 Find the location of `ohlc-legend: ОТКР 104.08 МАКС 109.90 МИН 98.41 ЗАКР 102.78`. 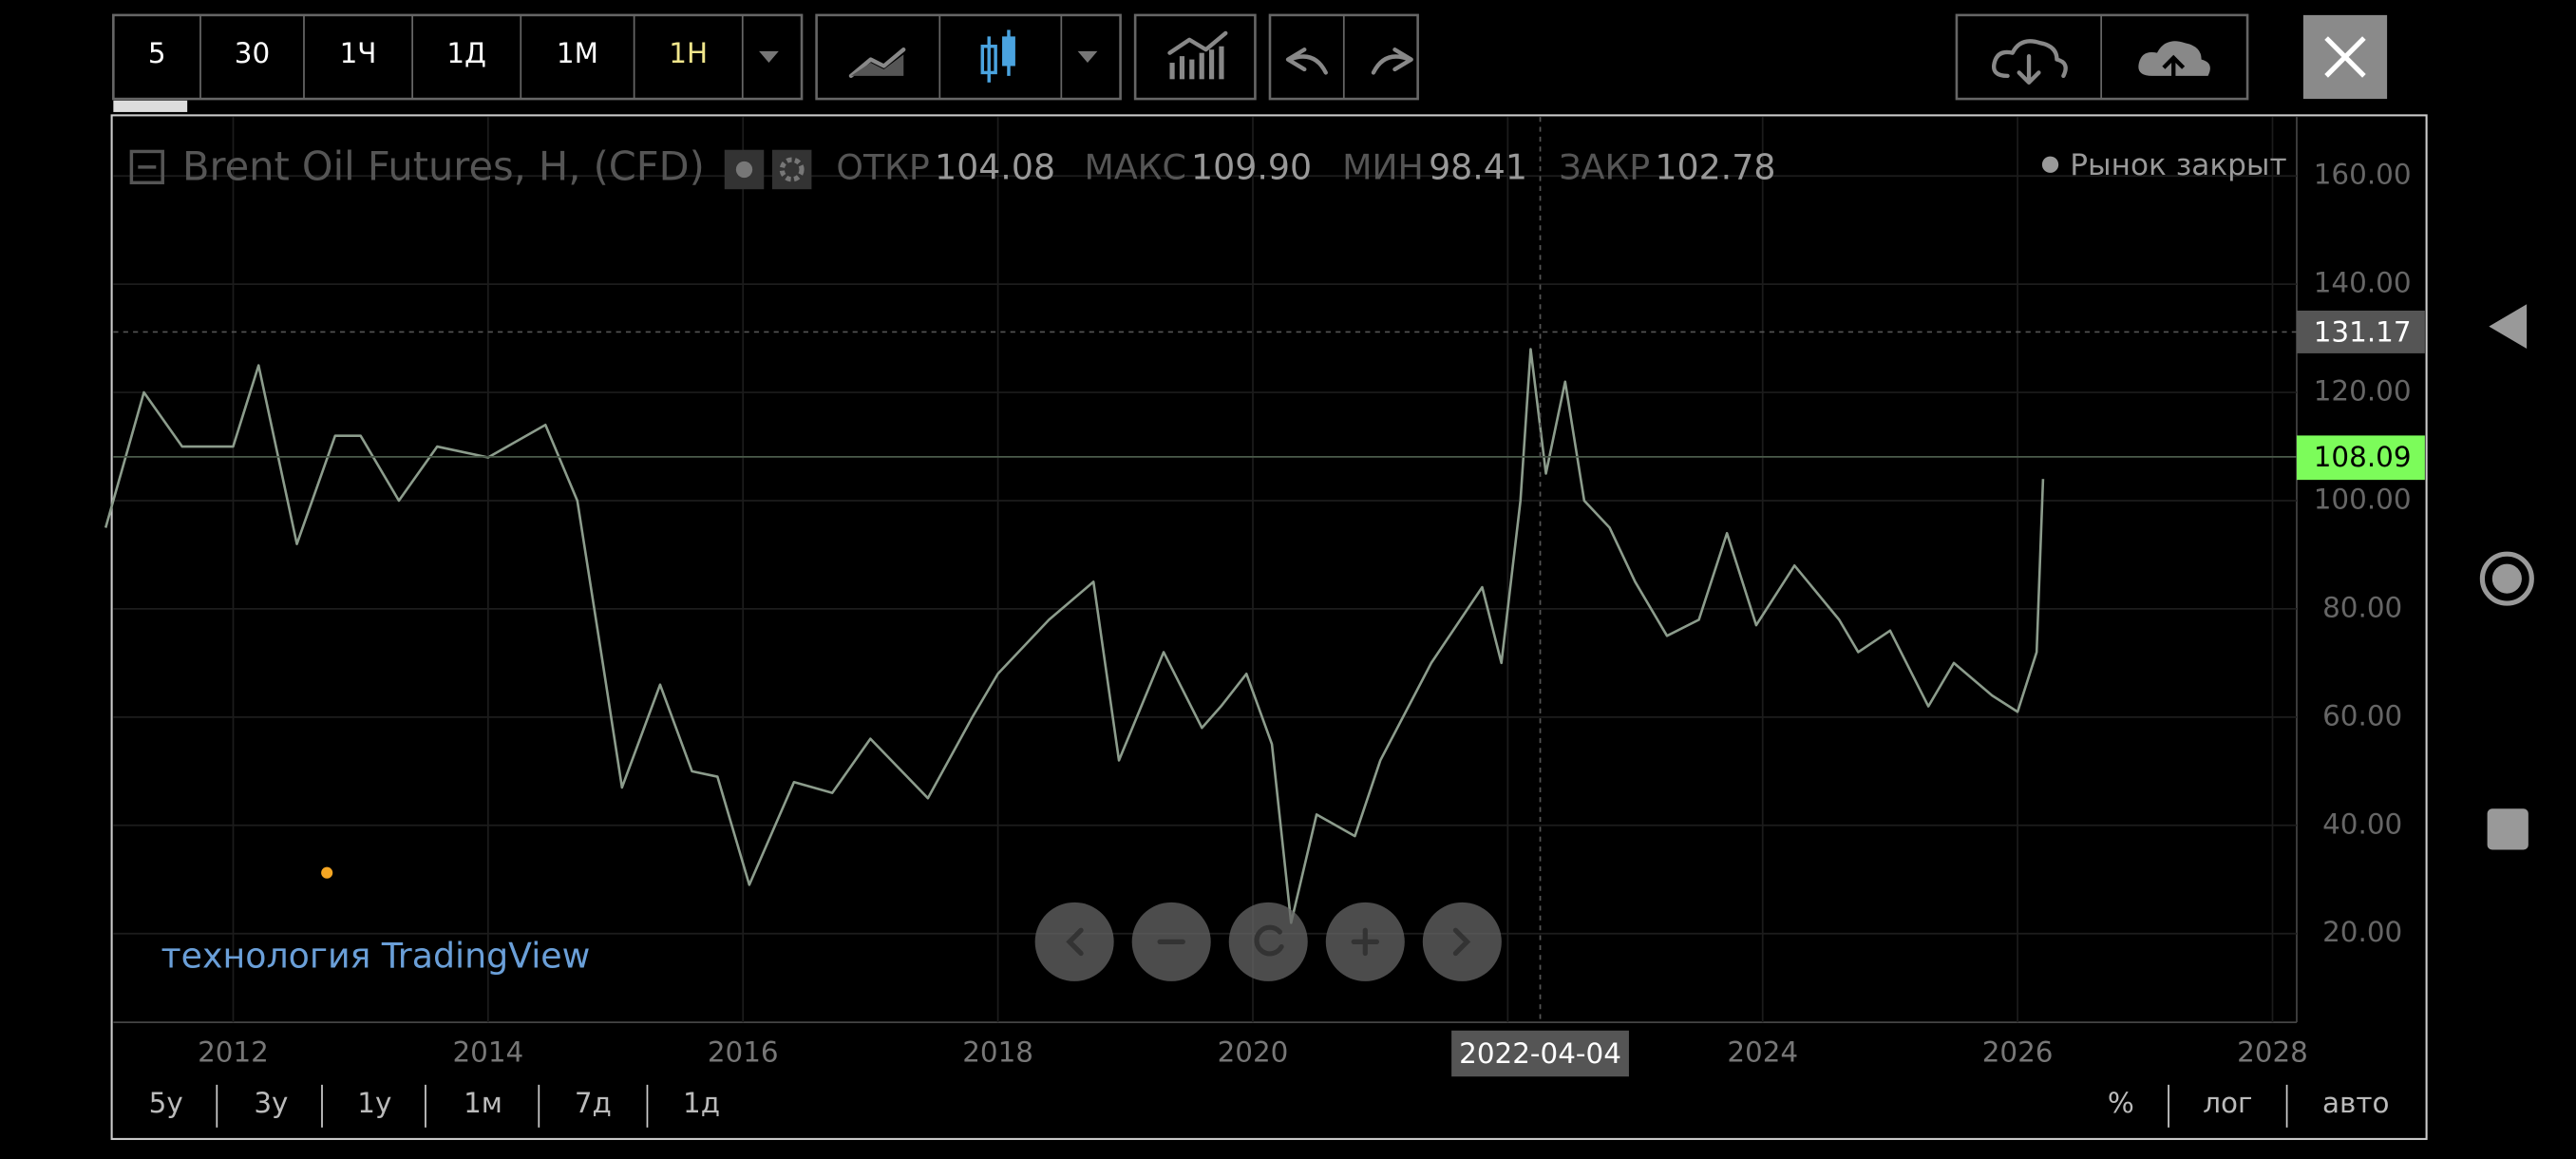

ohlc-legend: ОТКР 104.08 МАКС 109.90 МИН 98.41 ЗАКР 102.78 is located at coordinates (1305, 166).